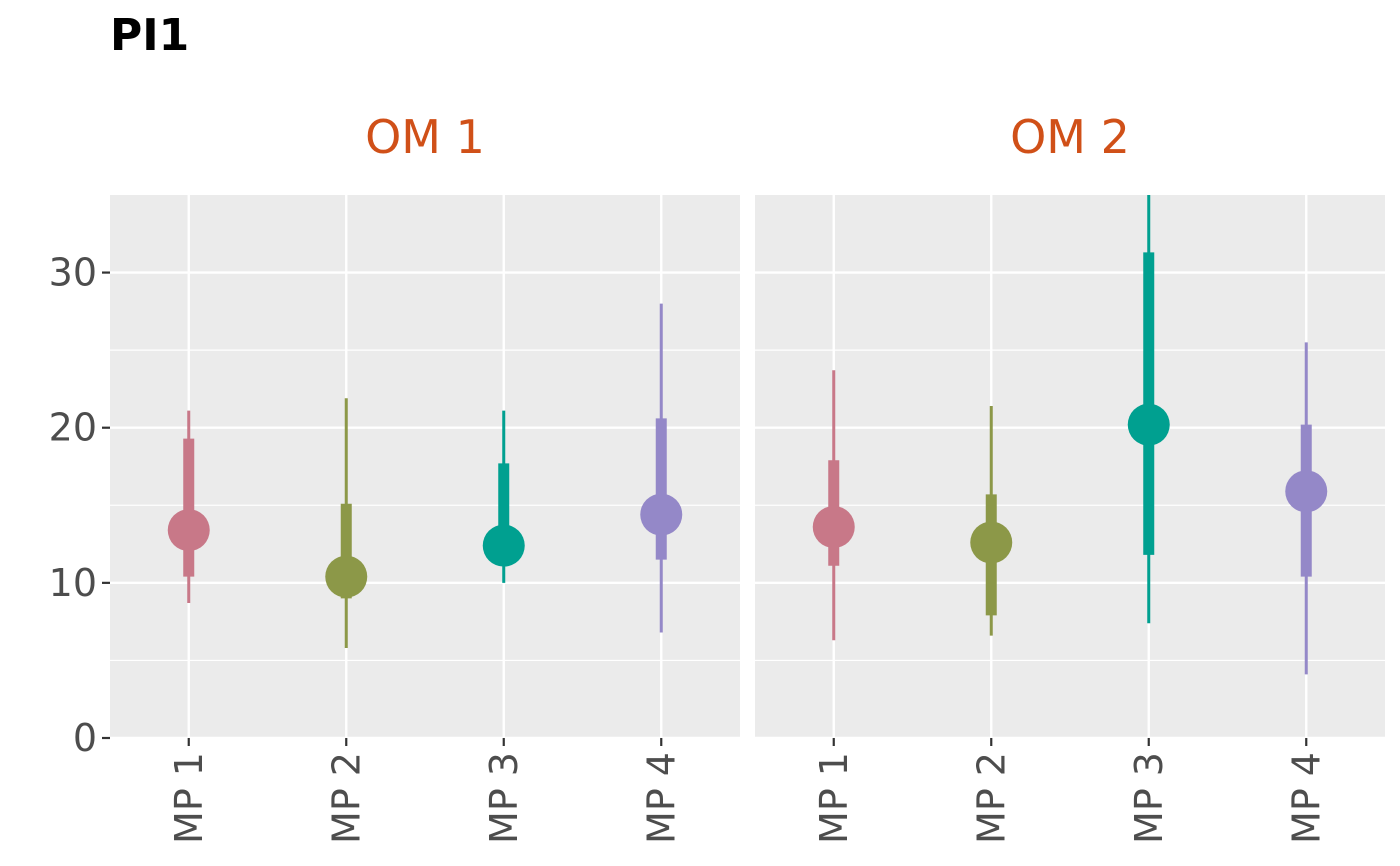 The width and height of the screenshot is (1400, 866). Describe the element at coordinates (1070, 137) in the screenshot. I see `panel-label-om2: OM 2` at that location.